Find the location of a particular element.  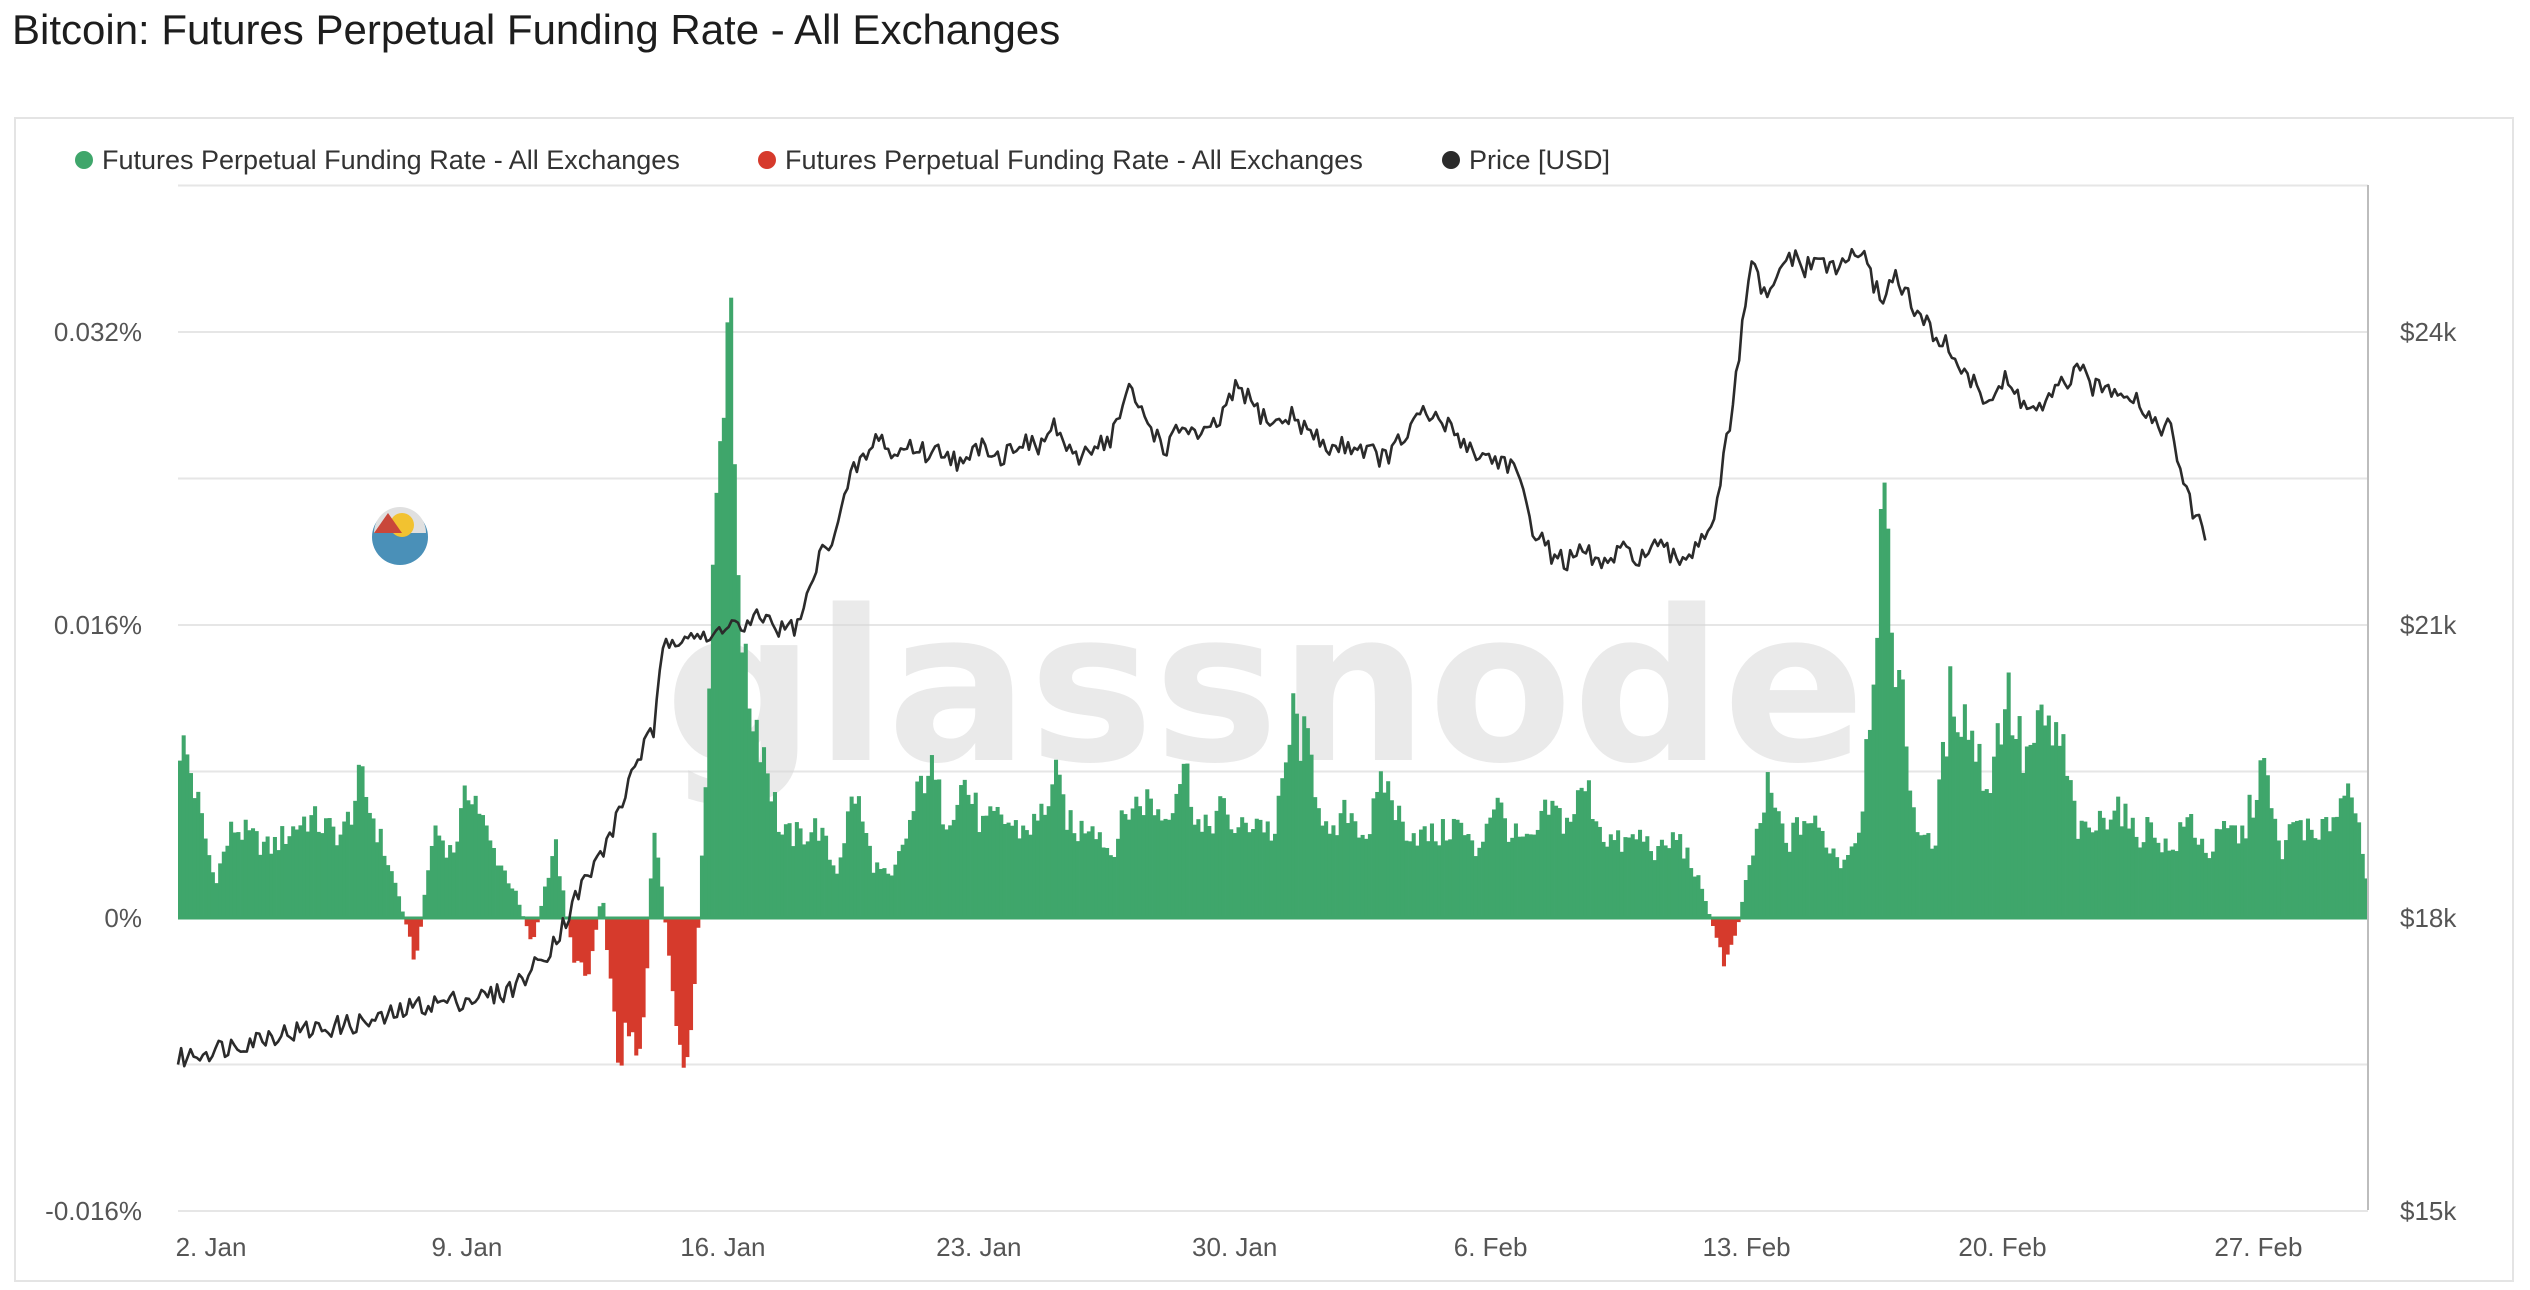

y-left-tick-label: 0.032% is located at coordinates (98, 332).